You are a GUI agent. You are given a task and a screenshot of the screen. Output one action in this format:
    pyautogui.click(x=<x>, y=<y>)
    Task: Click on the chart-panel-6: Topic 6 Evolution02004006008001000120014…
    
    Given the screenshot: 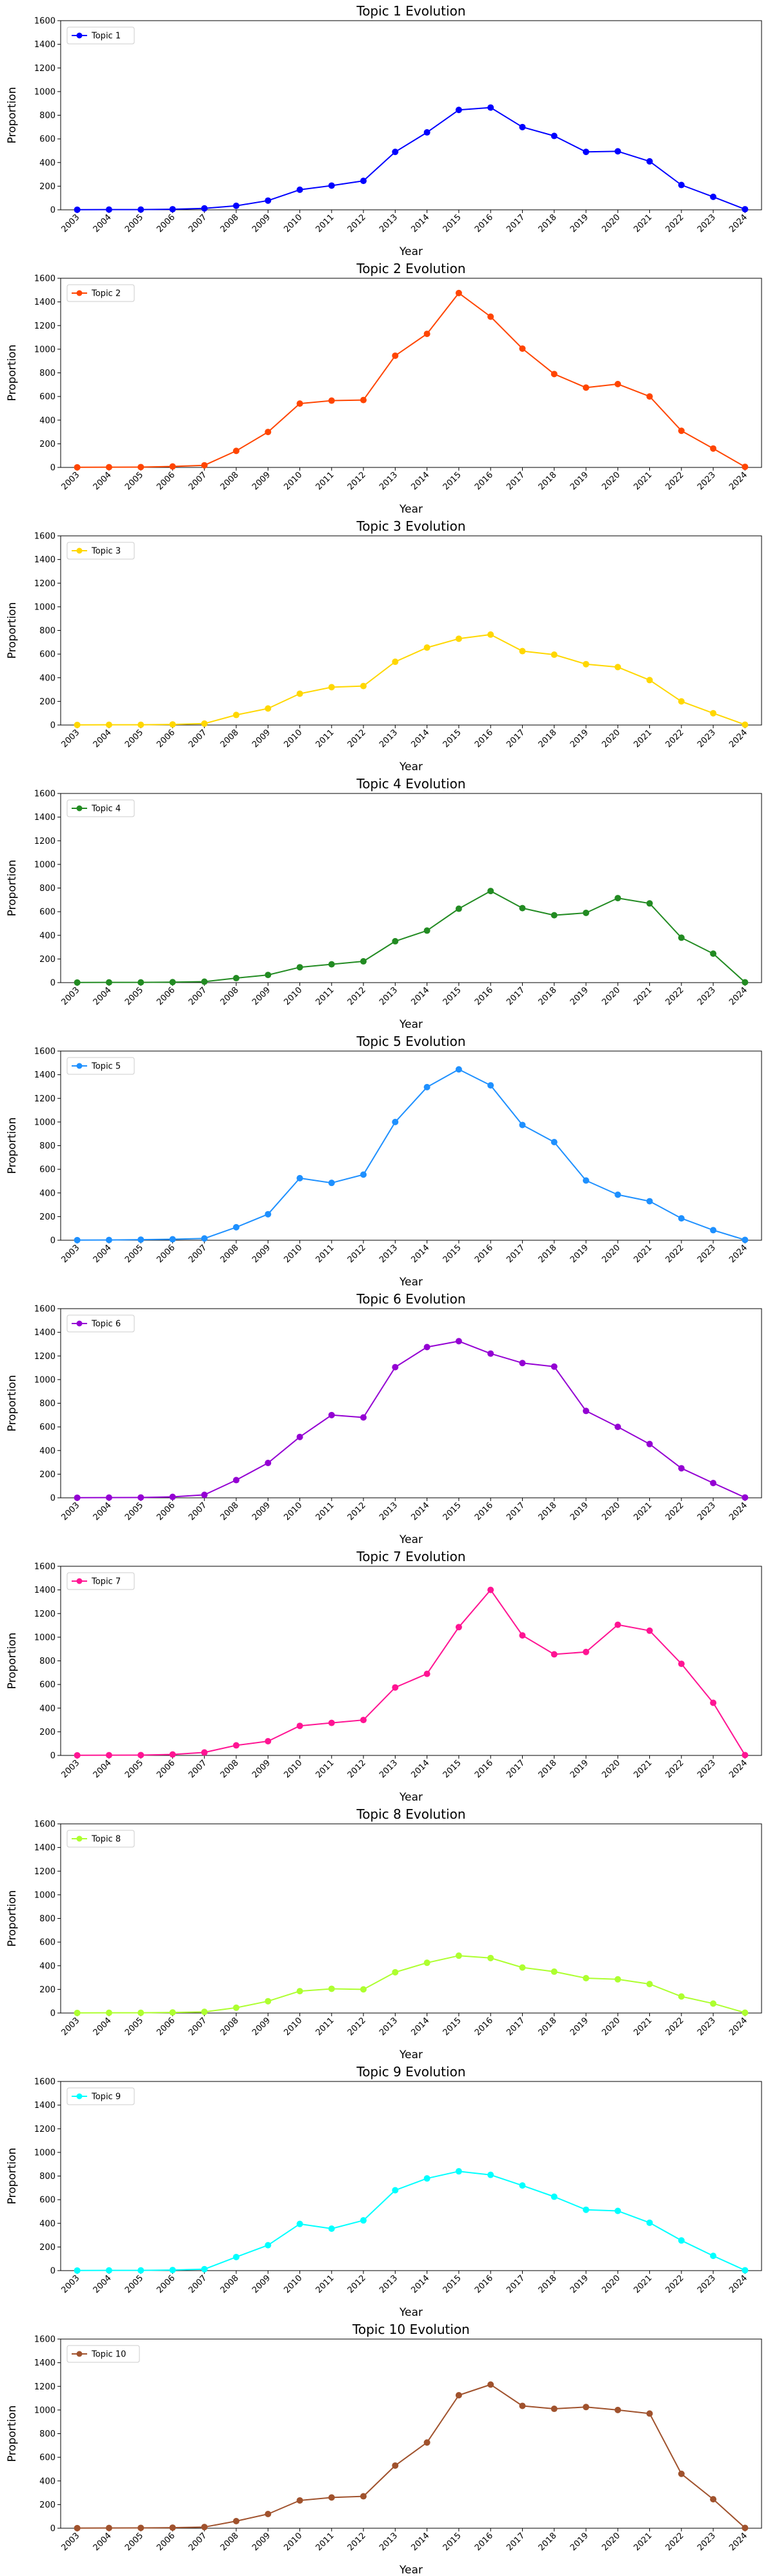 What is the action you would take?
    pyautogui.click(x=384, y=1418)
    